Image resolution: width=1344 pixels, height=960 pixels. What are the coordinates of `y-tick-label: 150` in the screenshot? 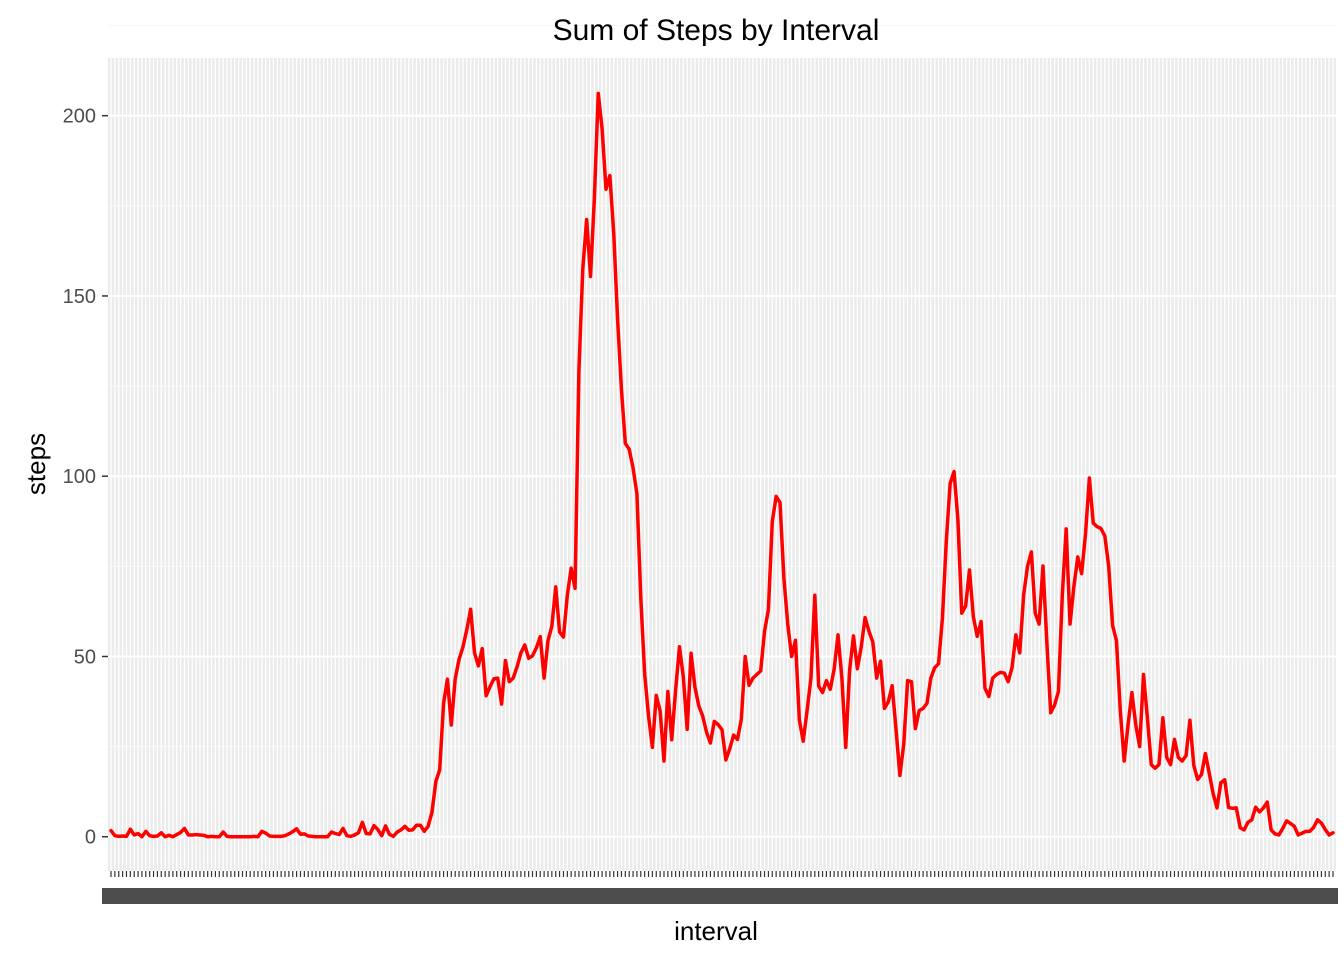 It's located at (79, 297).